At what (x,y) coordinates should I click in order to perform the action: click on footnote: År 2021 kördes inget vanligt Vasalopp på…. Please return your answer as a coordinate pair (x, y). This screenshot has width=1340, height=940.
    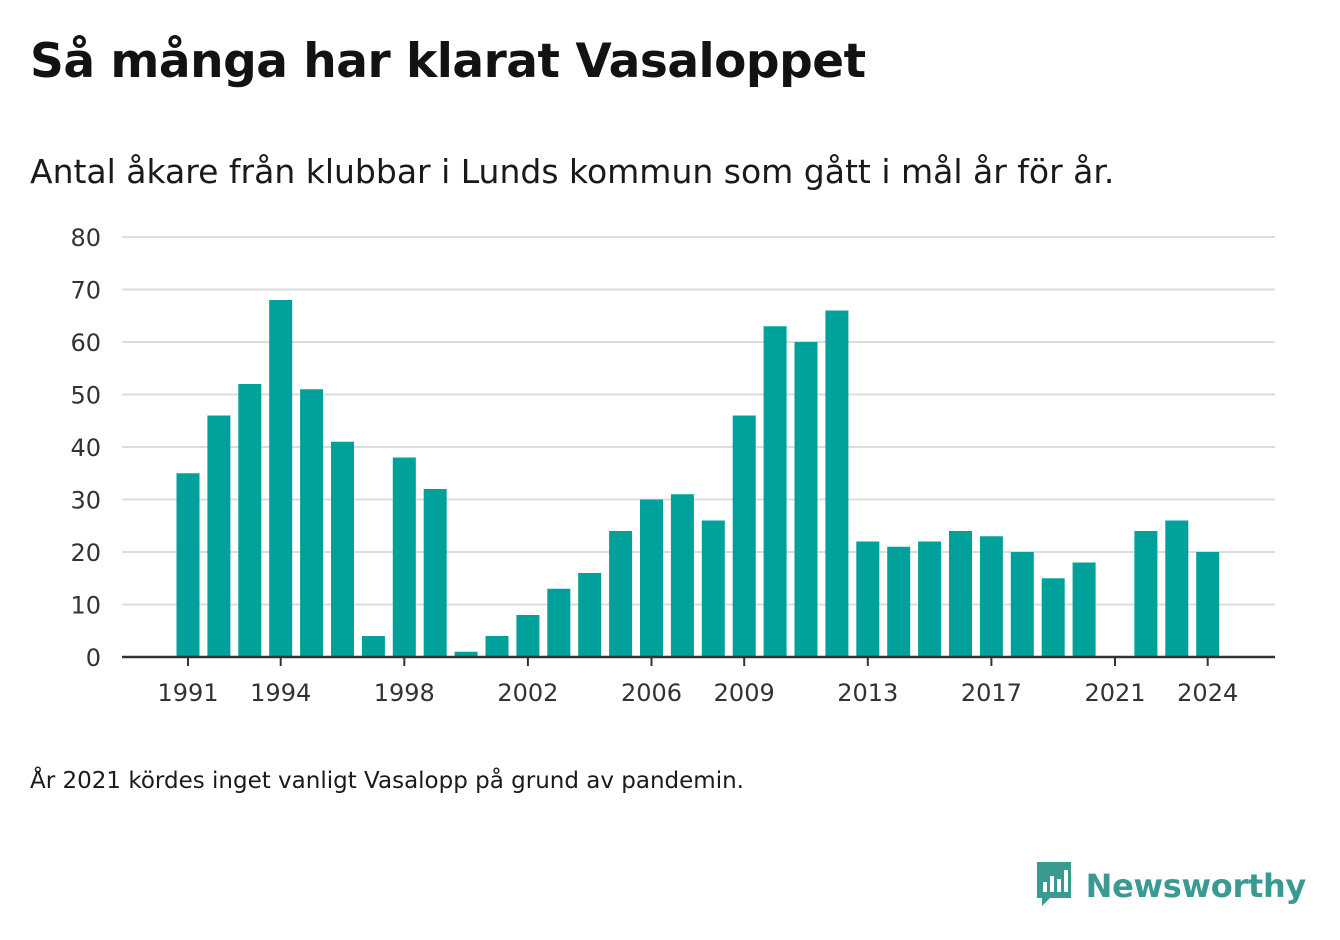
    Looking at the image, I should click on (387, 781).